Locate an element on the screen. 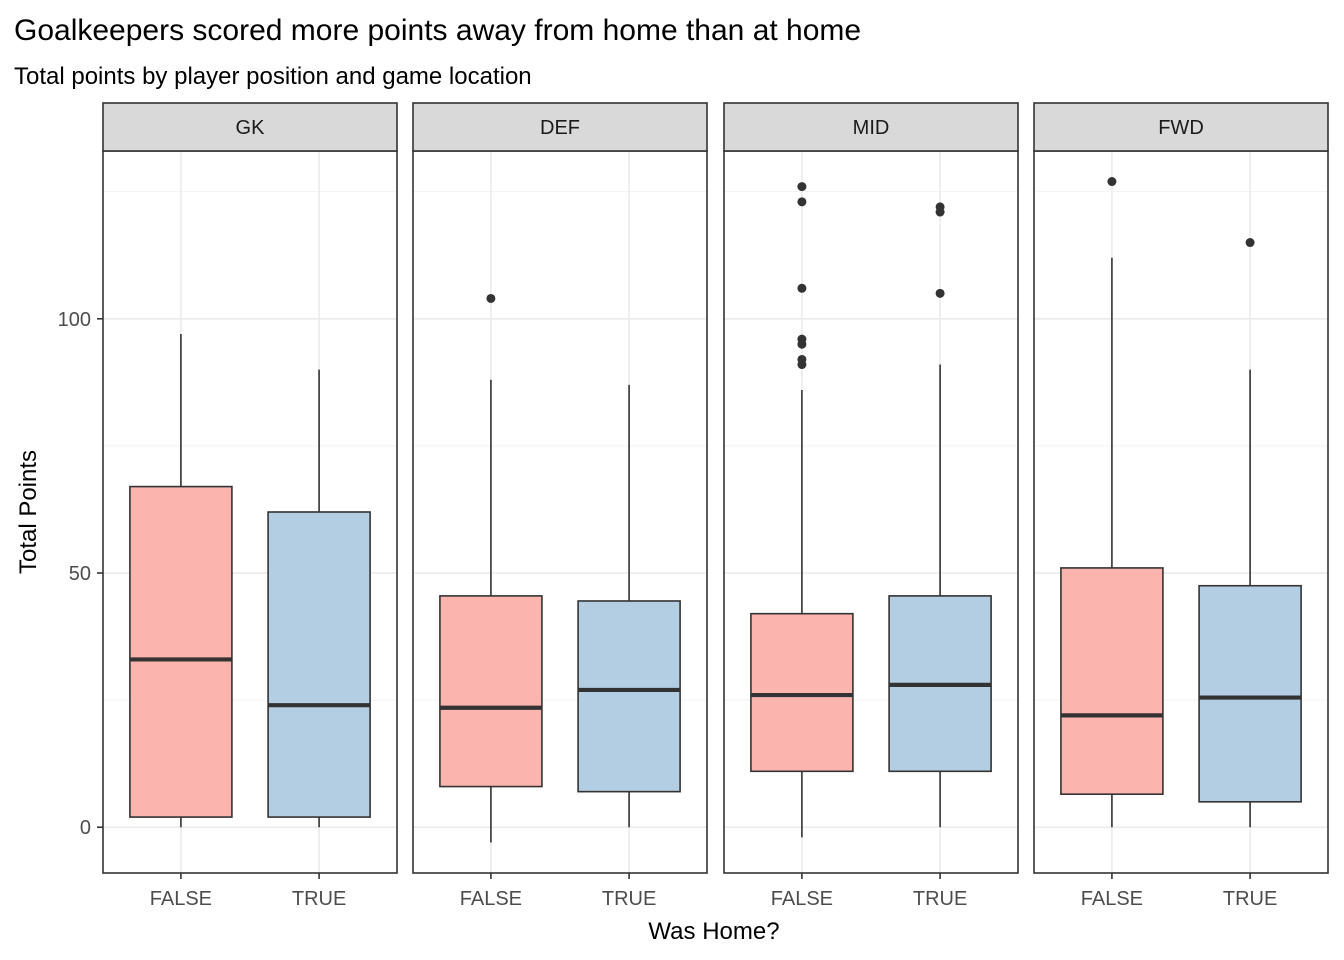 The height and width of the screenshot is (960, 1344). box-mid-false is located at coordinates (802, 510).